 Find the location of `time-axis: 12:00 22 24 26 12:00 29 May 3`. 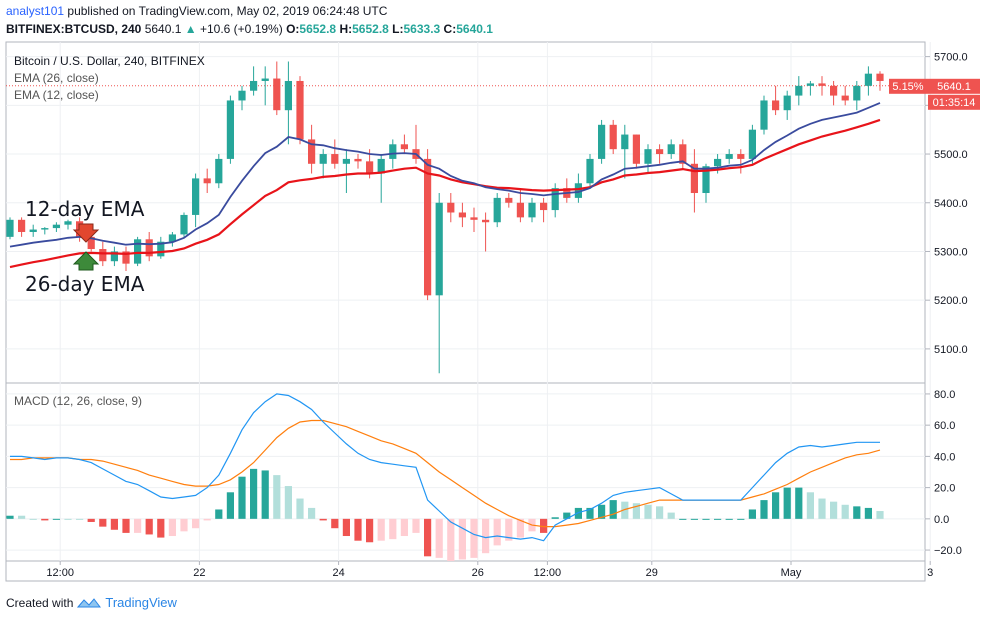

time-axis: 12:00 22 24 26 12:00 29 May 3 is located at coordinates (489, 570).